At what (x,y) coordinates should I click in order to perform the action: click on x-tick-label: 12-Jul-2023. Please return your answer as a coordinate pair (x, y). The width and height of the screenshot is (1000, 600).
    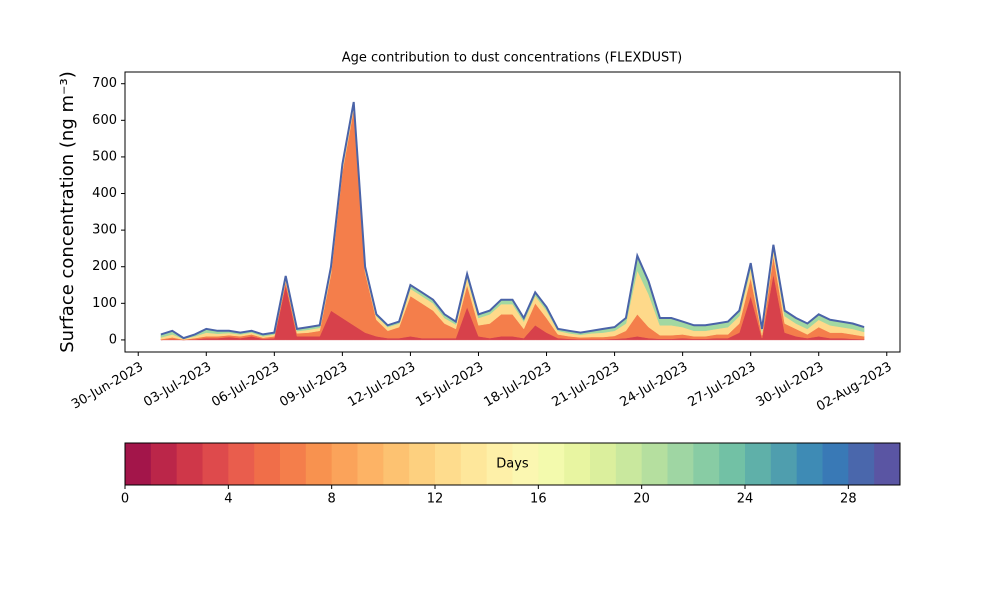
    Looking at the image, I should click on (381, 385).